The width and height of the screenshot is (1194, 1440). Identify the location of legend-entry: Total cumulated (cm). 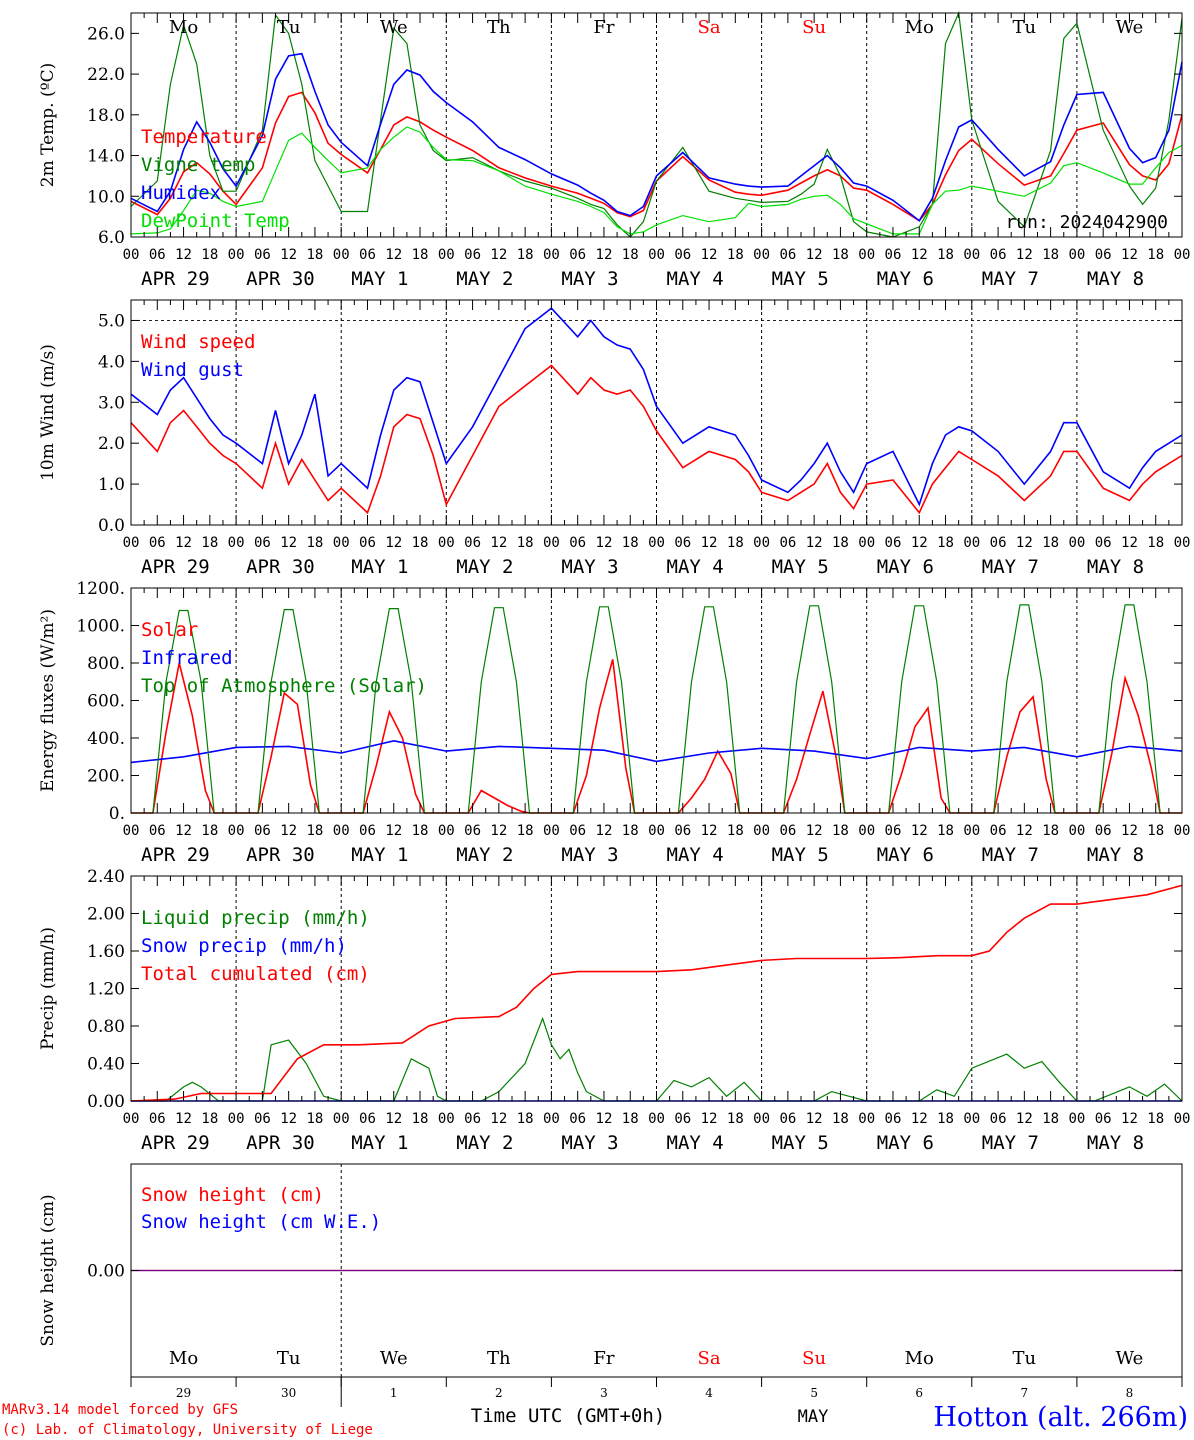
(255, 974).